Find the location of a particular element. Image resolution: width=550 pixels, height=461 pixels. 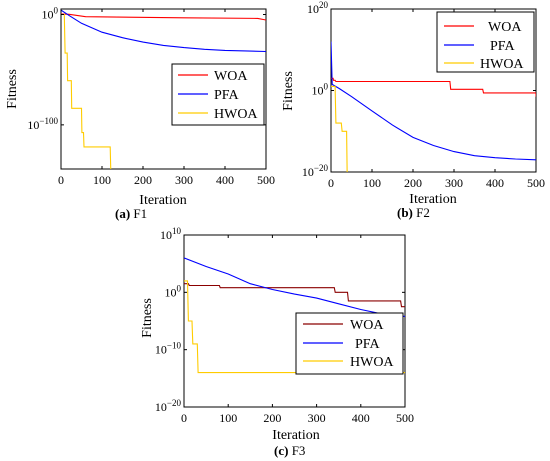

y-tick-label: 1020 is located at coordinates (318, 8).